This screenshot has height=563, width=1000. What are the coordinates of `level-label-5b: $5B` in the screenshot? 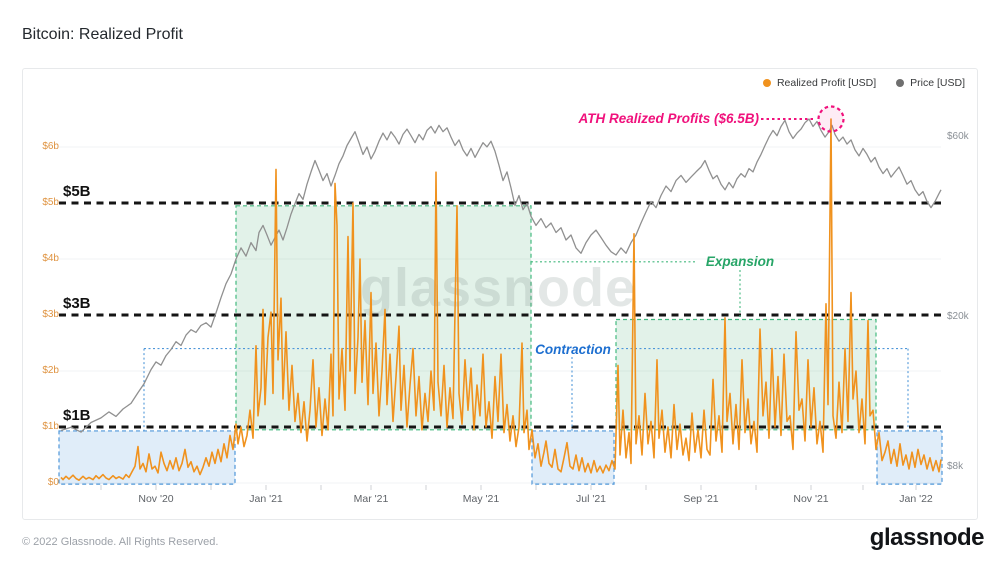 It's located at (77, 191).